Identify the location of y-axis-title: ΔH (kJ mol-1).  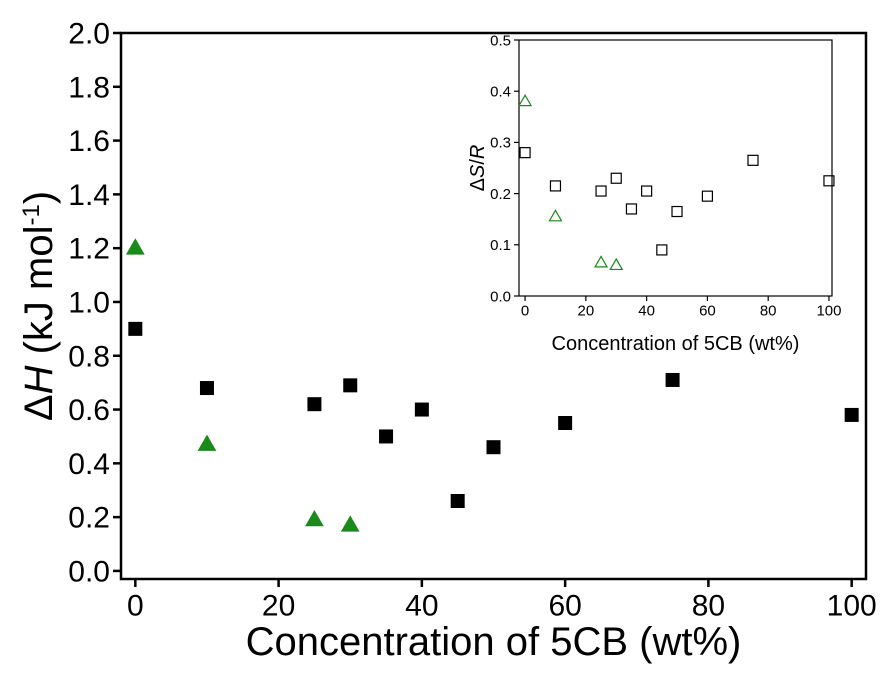
(39, 306).